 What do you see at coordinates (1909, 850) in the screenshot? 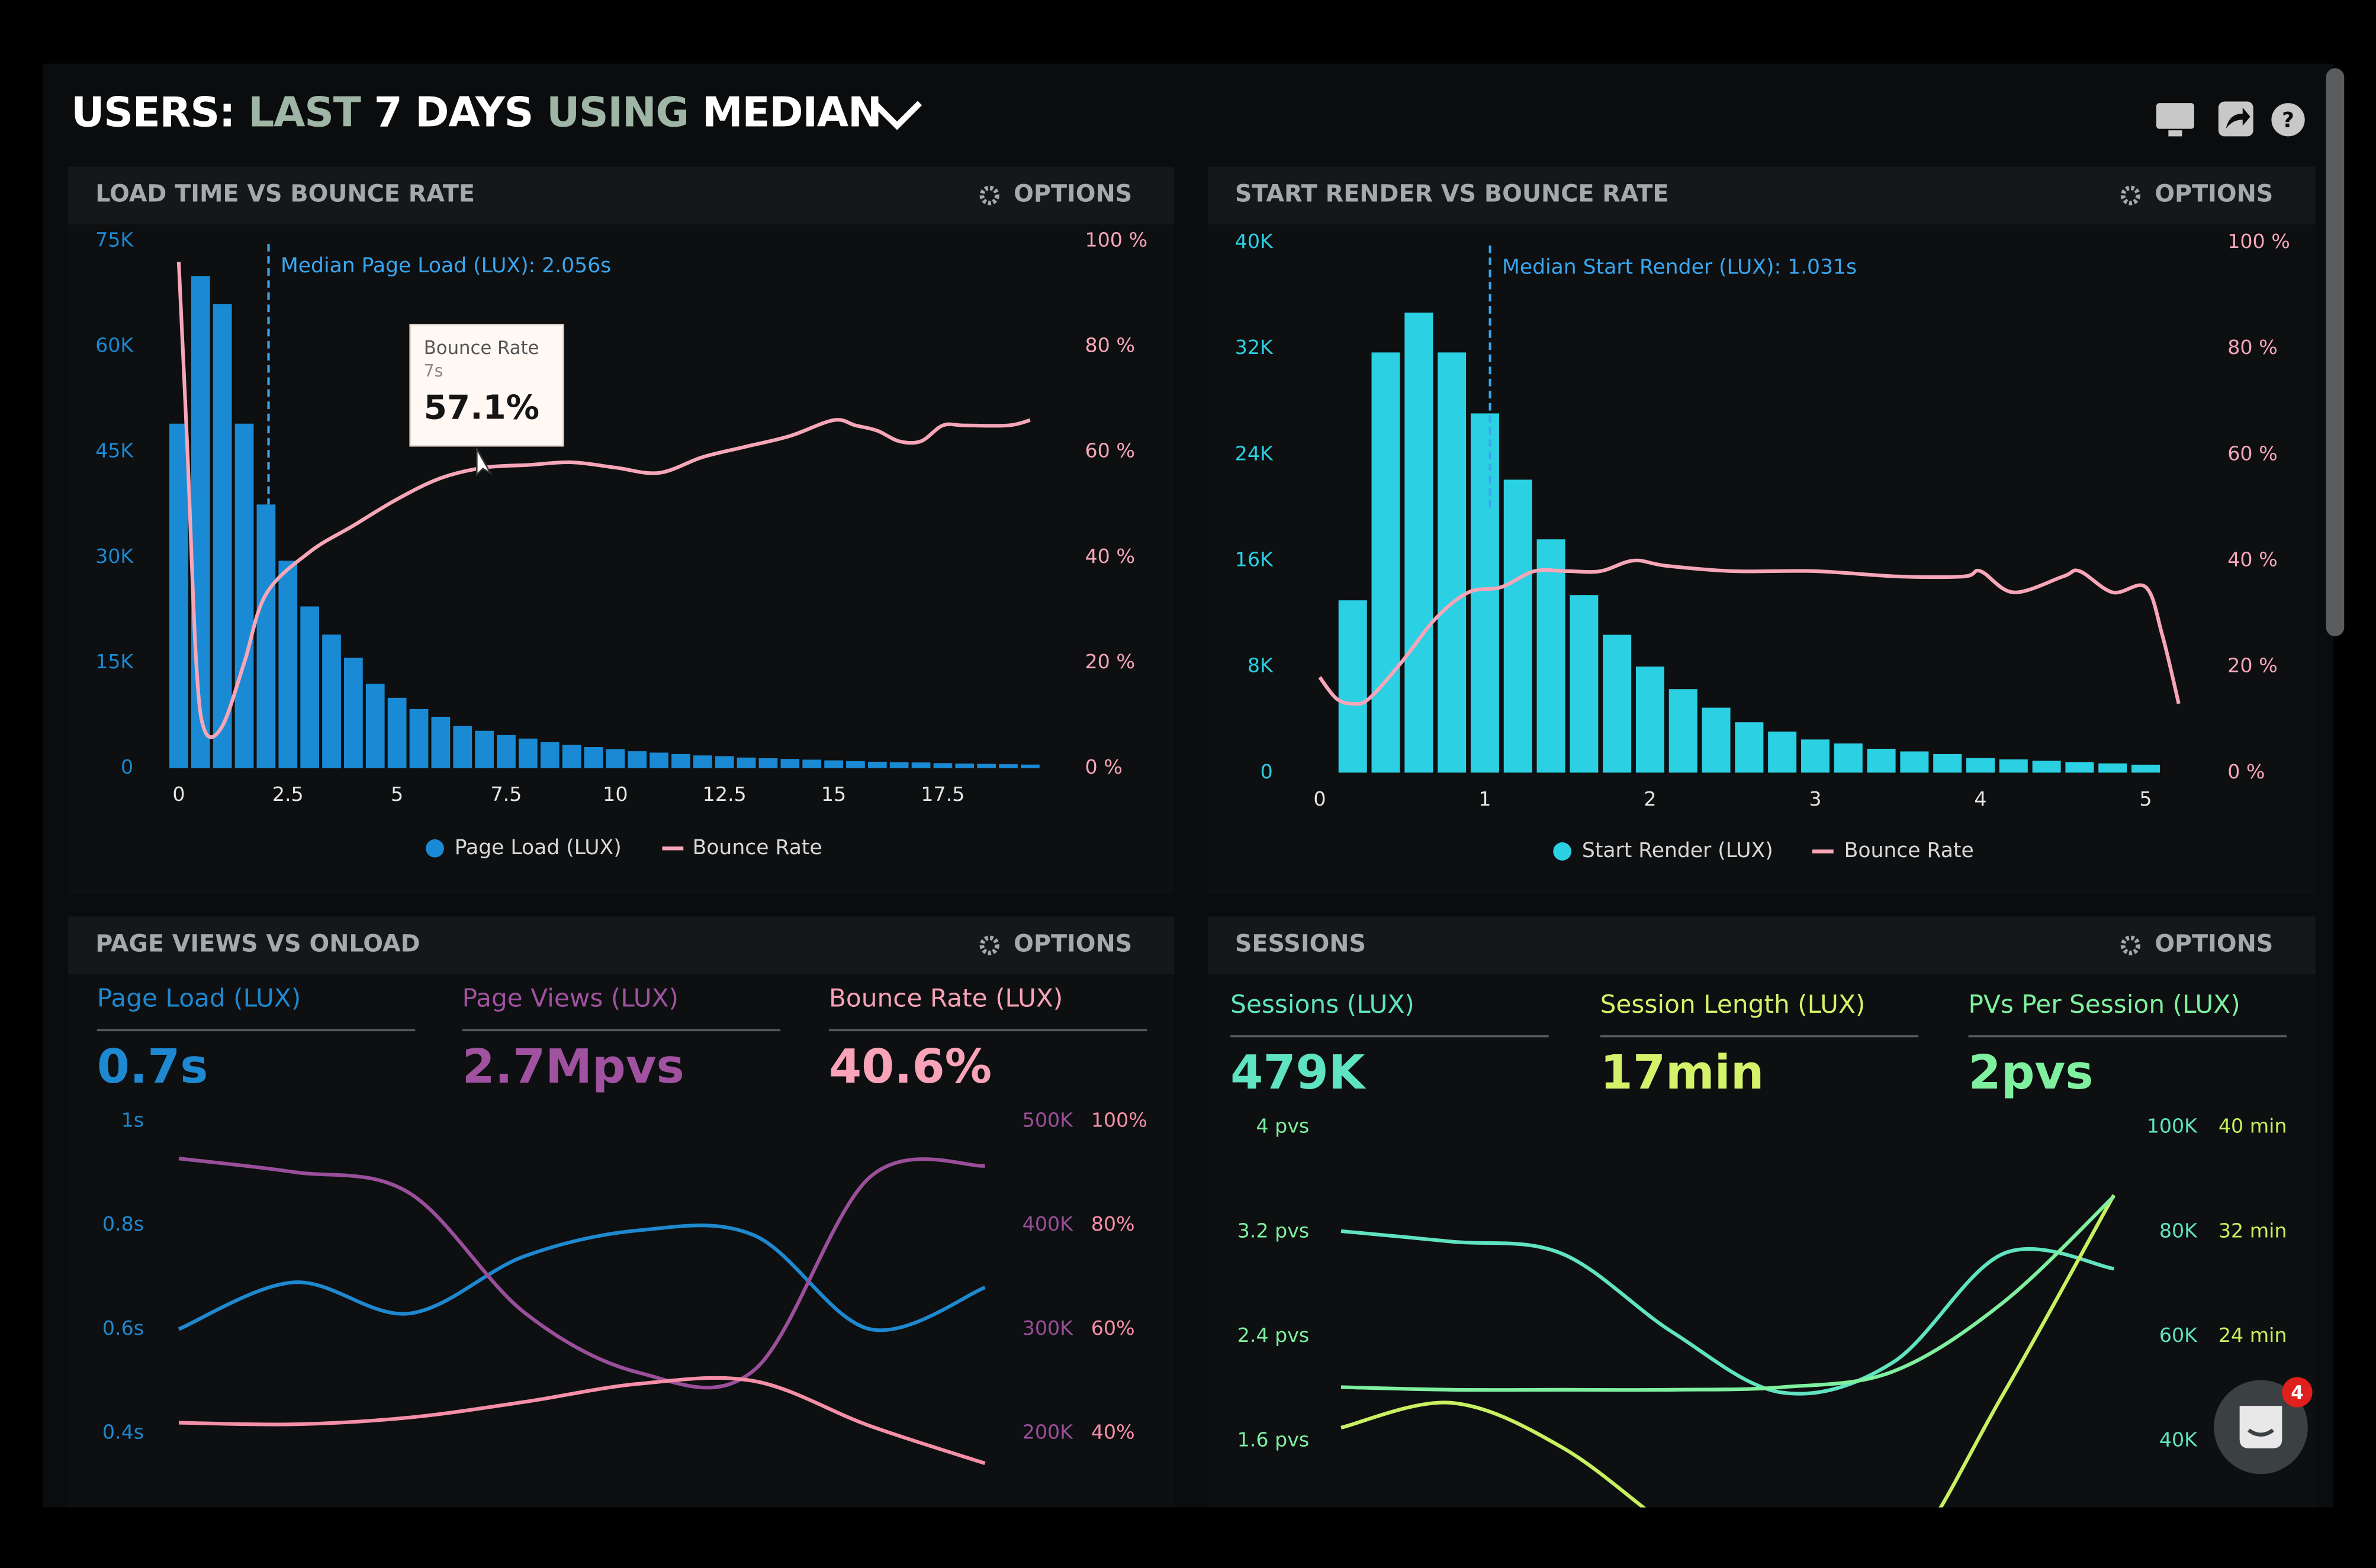
I see `legend-label: Bounce Rate` at bounding box center [1909, 850].